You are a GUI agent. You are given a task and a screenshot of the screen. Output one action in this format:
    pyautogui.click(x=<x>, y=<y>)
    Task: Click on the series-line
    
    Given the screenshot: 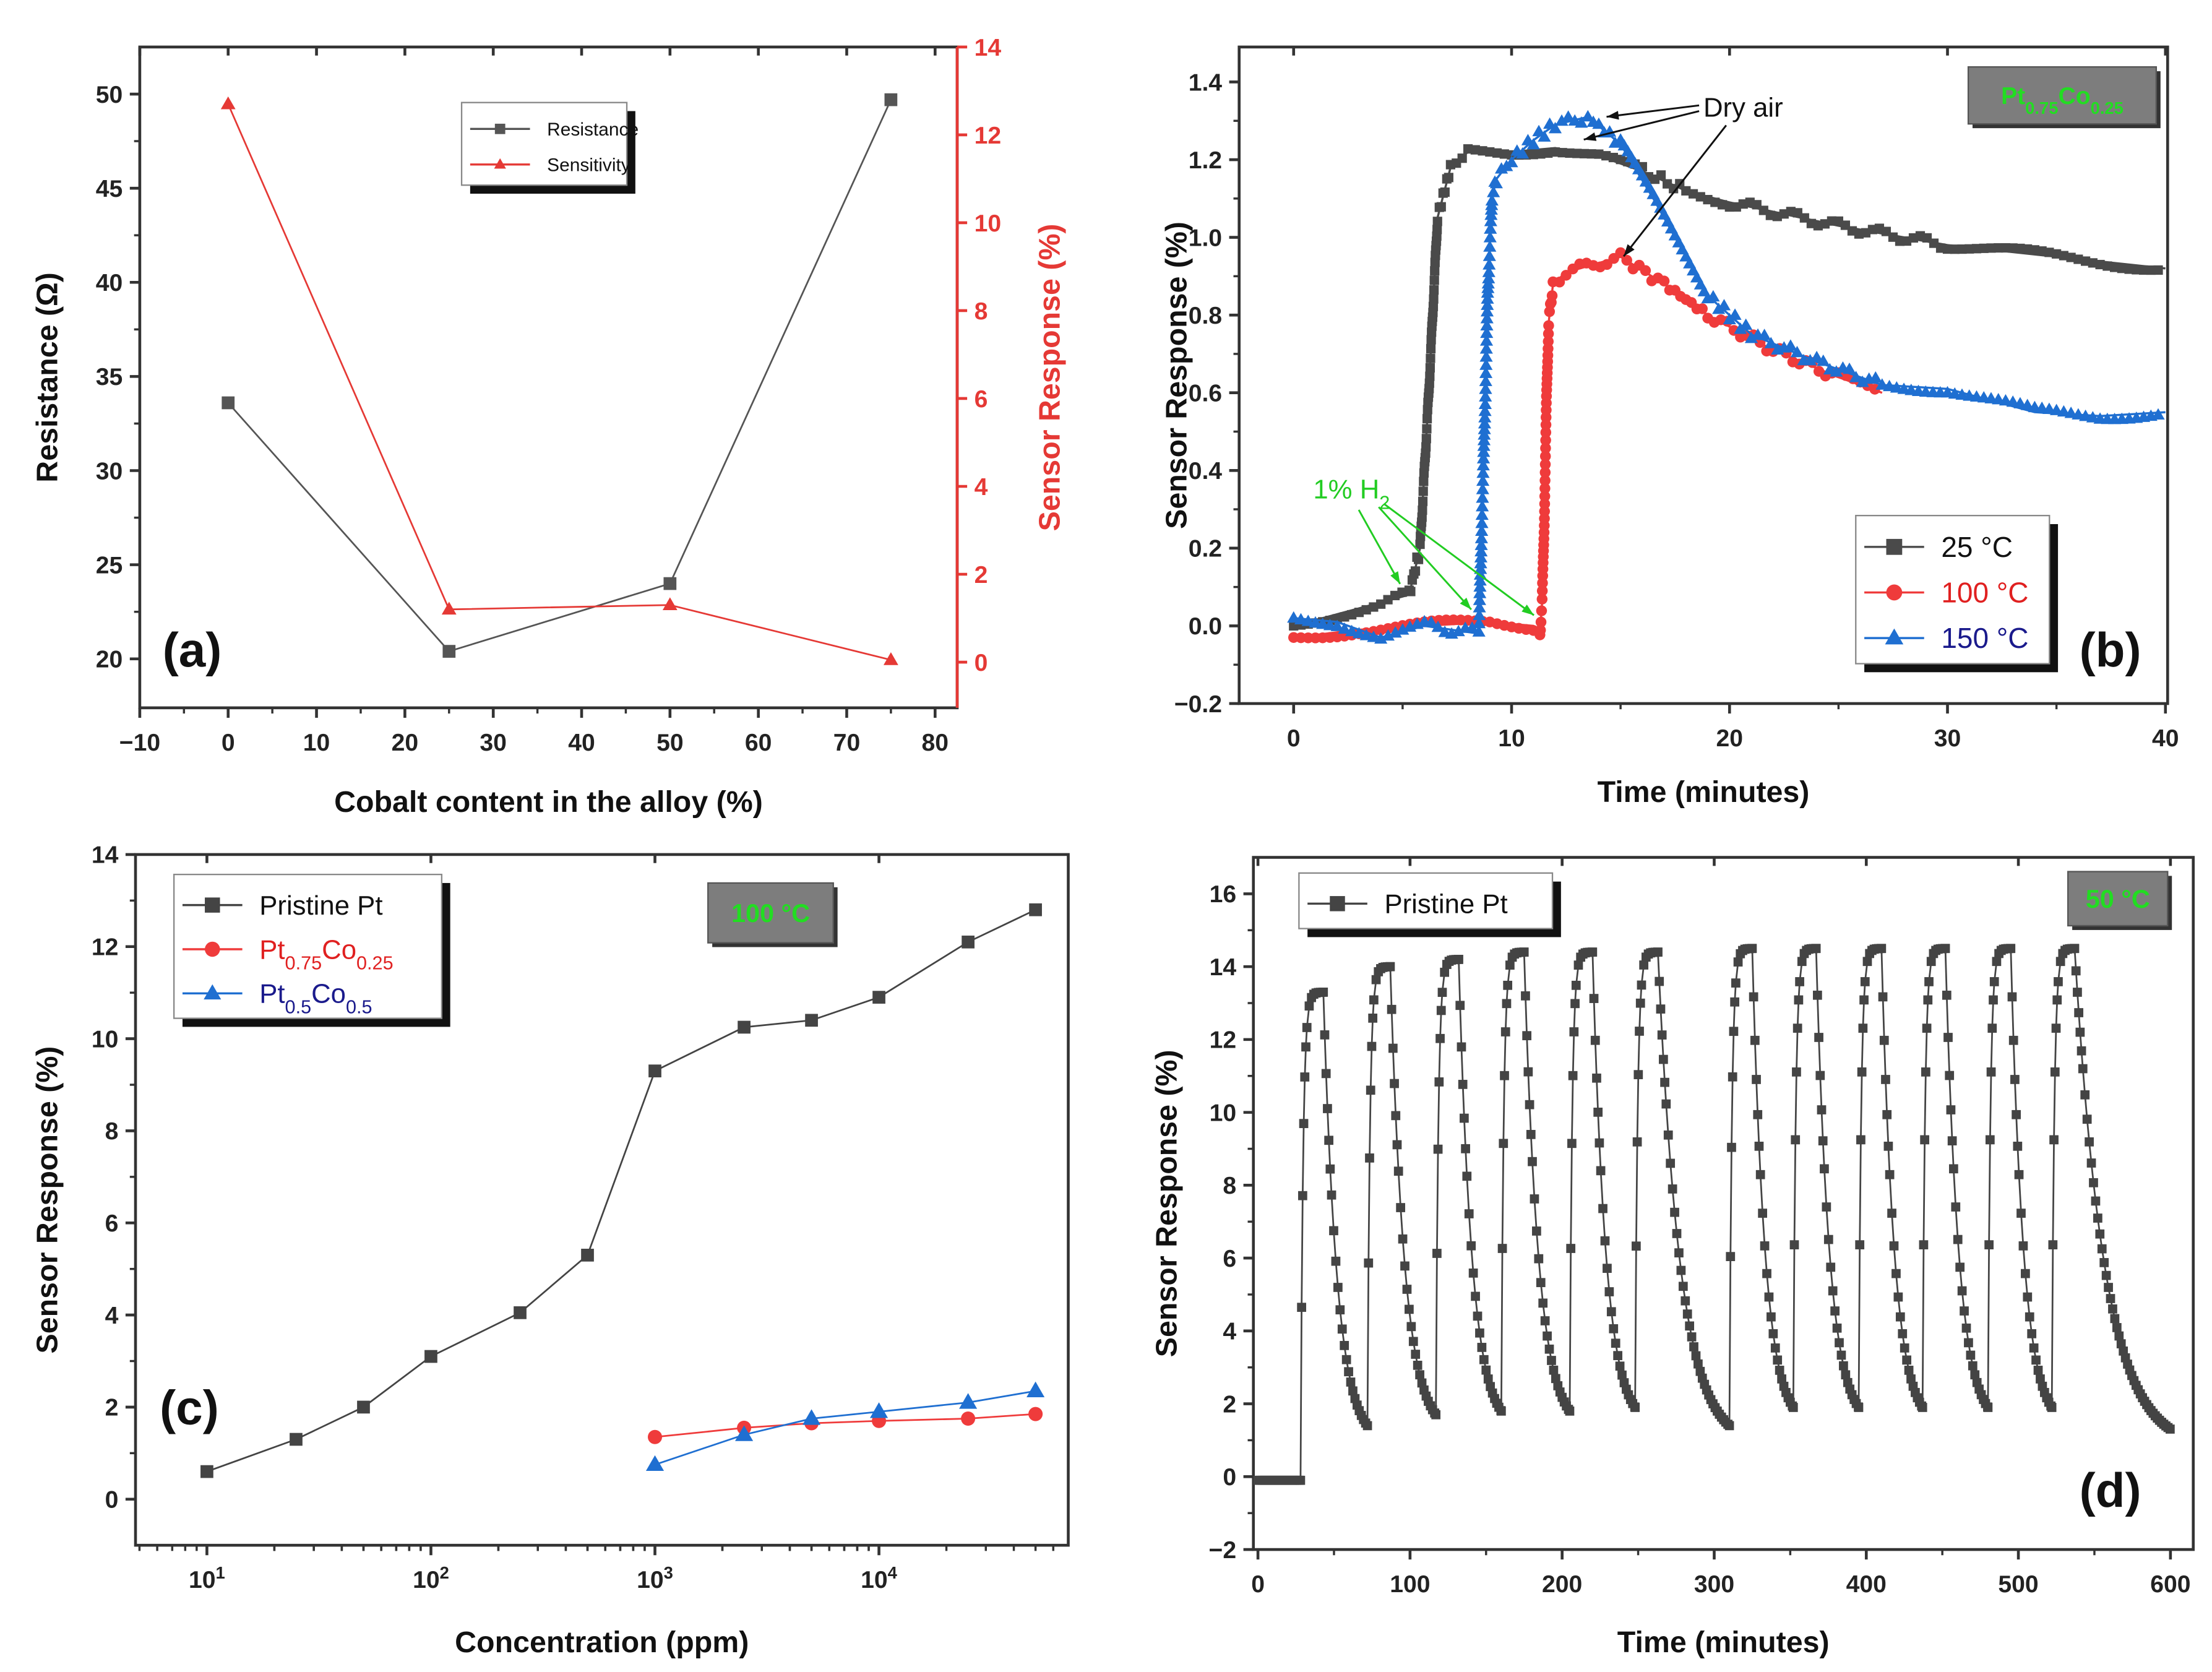 What is the action you would take?
    pyautogui.click(x=559, y=376)
    